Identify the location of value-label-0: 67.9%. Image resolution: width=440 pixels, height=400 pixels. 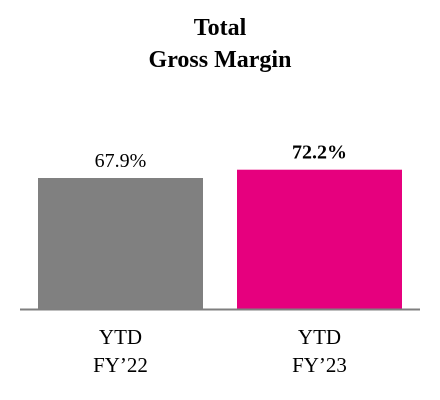
(121, 161).